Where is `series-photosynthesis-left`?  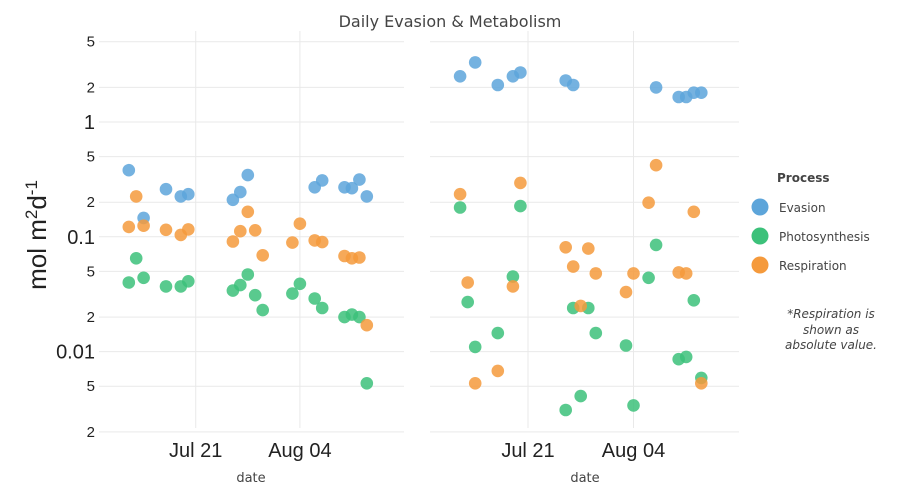
series-photosynthesis-left is located at coordinates (248, 320).